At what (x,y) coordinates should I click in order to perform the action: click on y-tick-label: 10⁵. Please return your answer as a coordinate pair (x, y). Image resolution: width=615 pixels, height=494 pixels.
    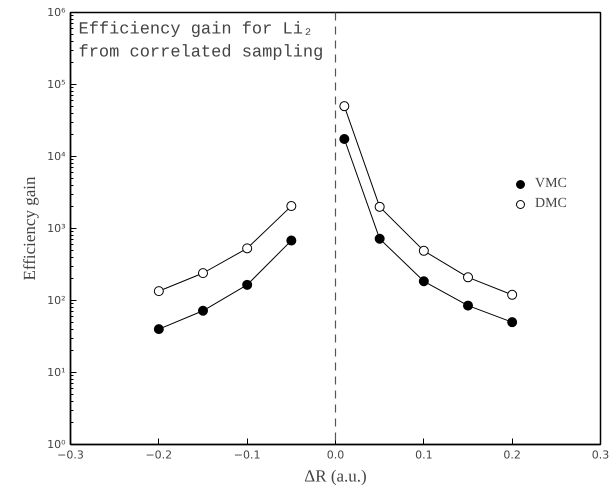
    Looking at the image, I should click on (56, 84).